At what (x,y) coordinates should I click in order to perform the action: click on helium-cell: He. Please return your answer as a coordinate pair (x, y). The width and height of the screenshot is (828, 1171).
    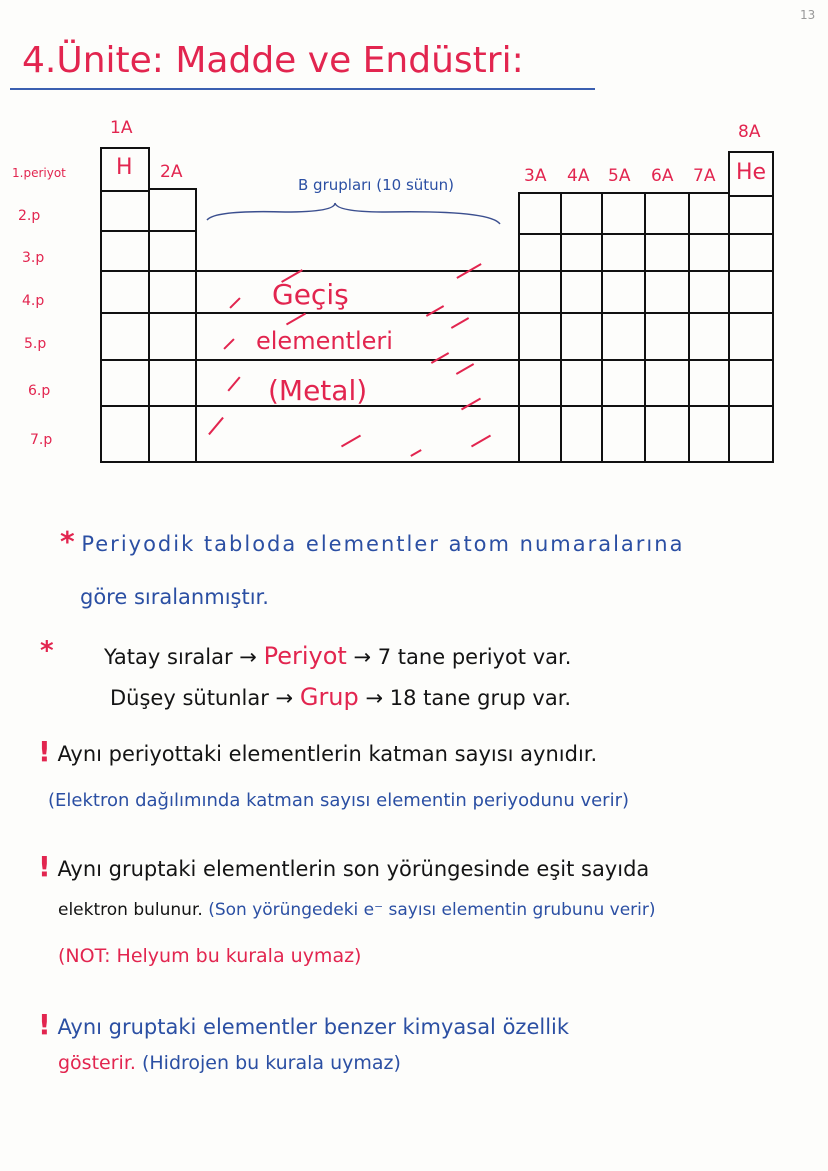
    Looking at the image, I should click on (751, 174).